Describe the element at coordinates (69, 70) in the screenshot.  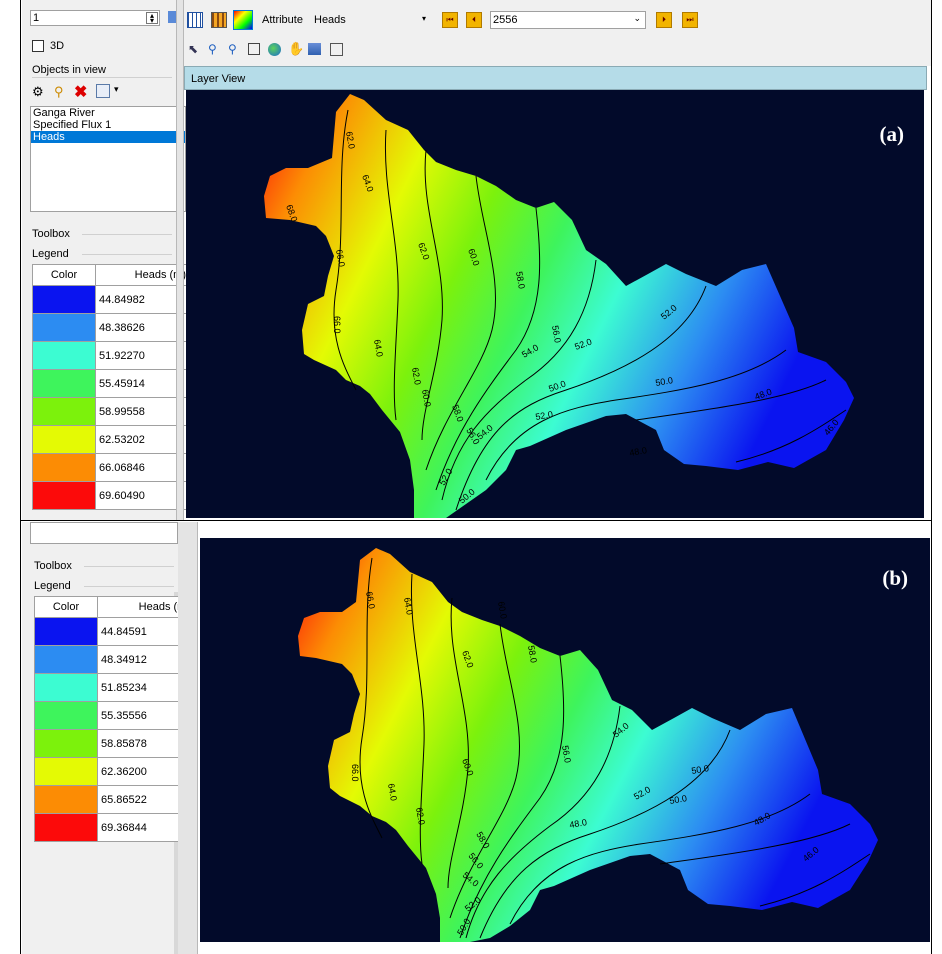
I see `objects-in-view-title: Objects in view` at that location.